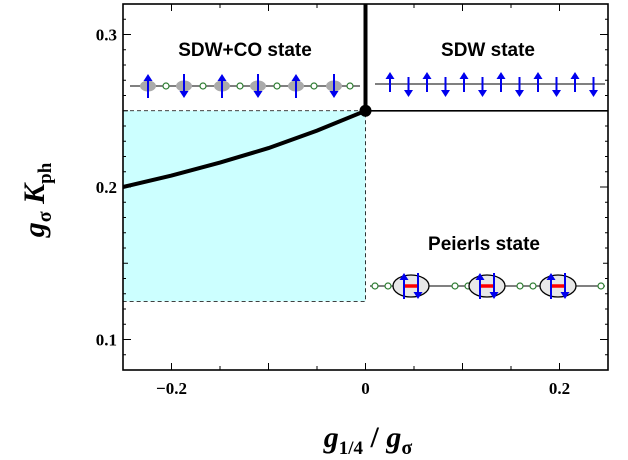 The width and height of the screenshot is (628, 460). What do you see at coordinates (490, 84) in the screenshot?
I see `lattice-sdw-illustration` at bounding box center [490, 84].